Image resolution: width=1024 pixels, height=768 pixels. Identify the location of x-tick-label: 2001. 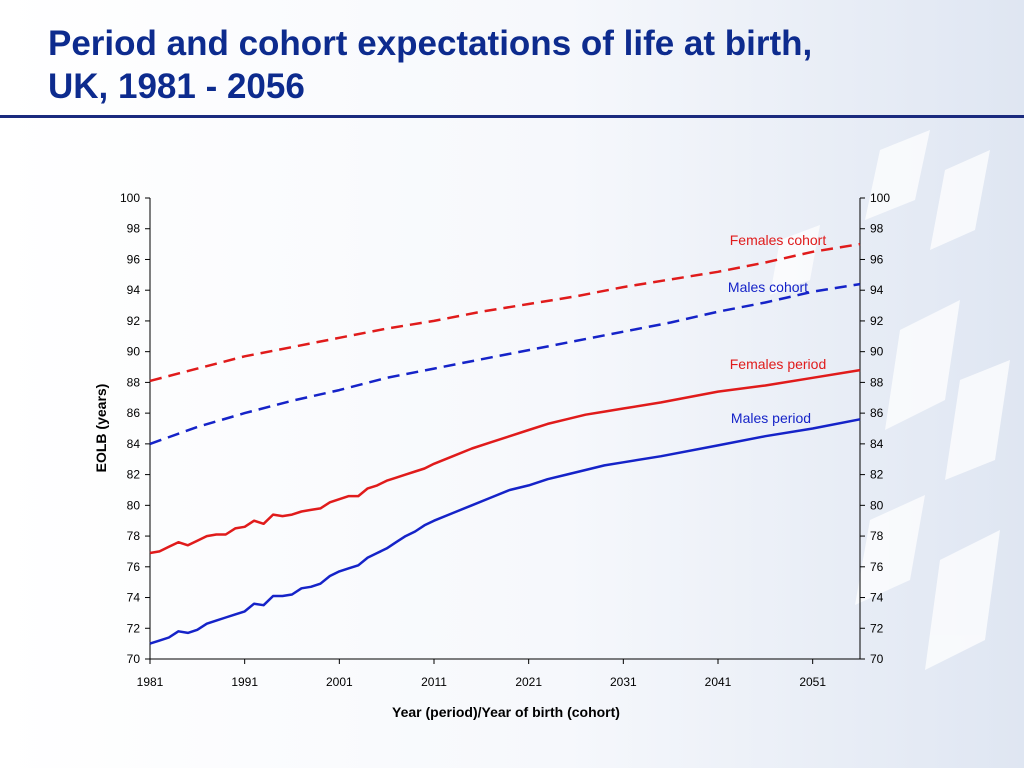
(339, 682).